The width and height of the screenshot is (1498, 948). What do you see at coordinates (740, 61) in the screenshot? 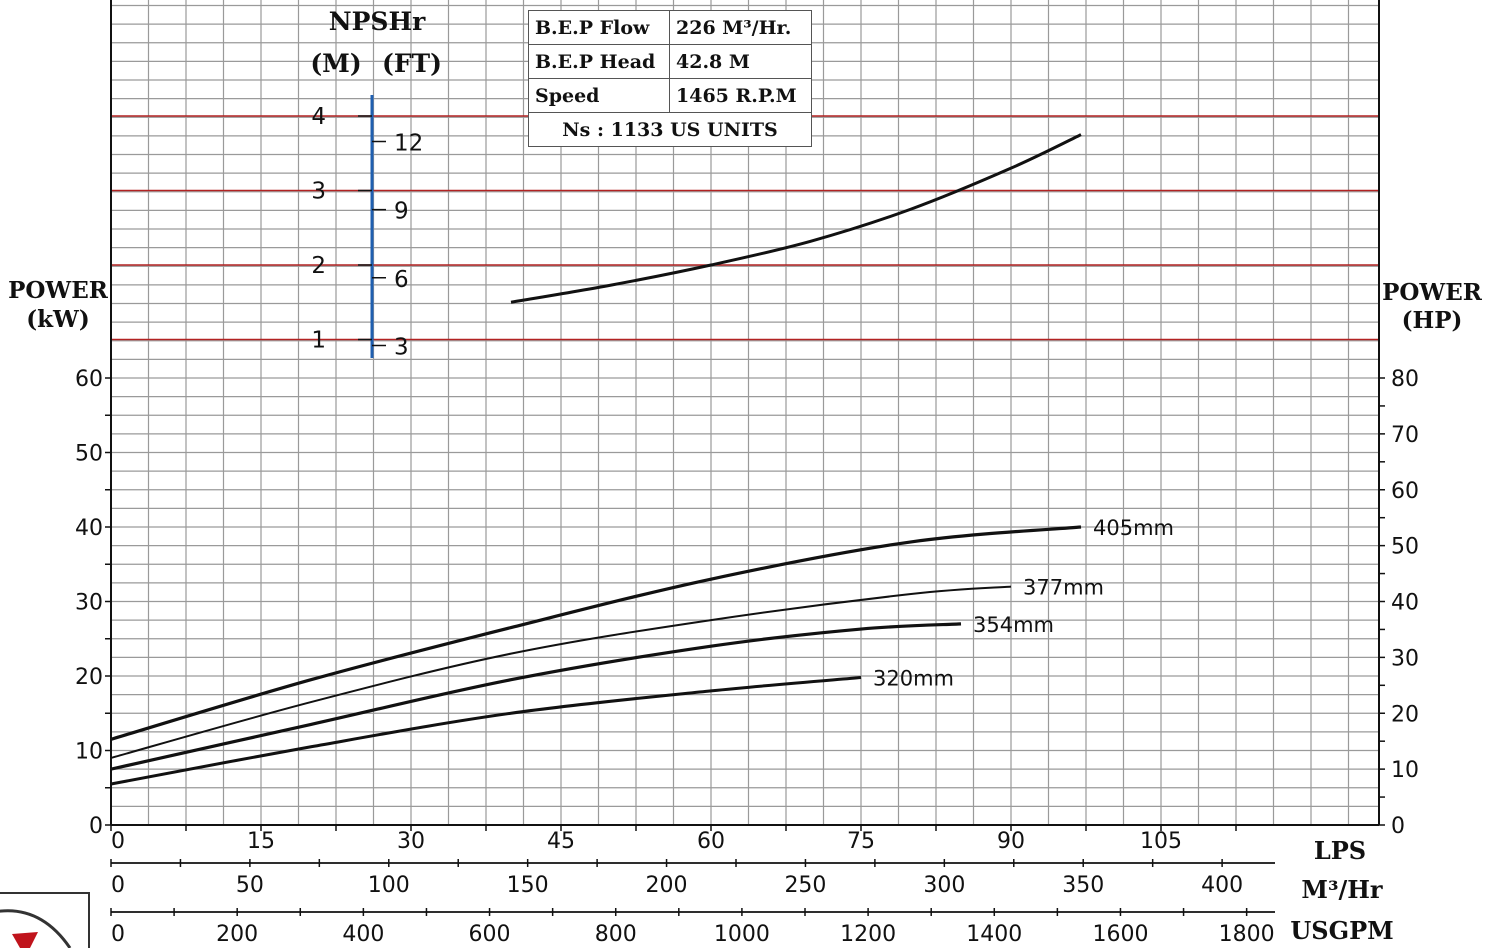
I see `bep-head-value: 42.8 M` at bounding box center [740, 61].